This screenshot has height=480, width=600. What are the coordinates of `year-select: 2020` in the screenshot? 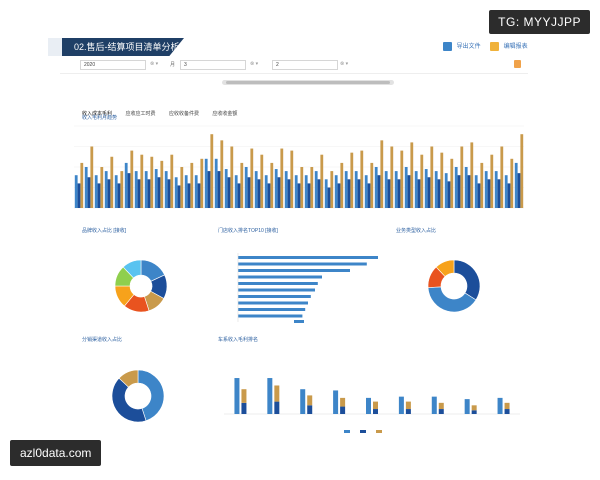 It's located at (113, 65).